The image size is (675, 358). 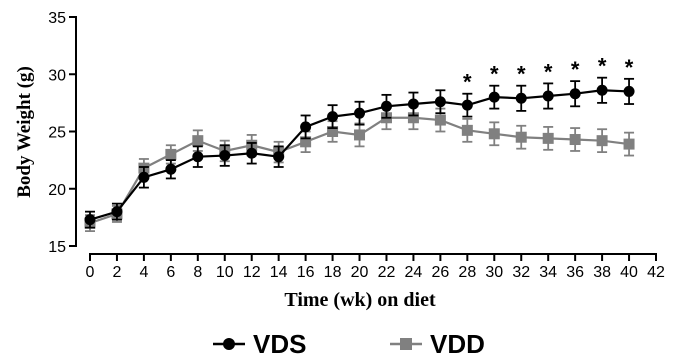 What do you see at coordinates (24, 132) in the screenshot?
I see `y-axis-title: Body Weight (g)` at bounding box center [24, 132].